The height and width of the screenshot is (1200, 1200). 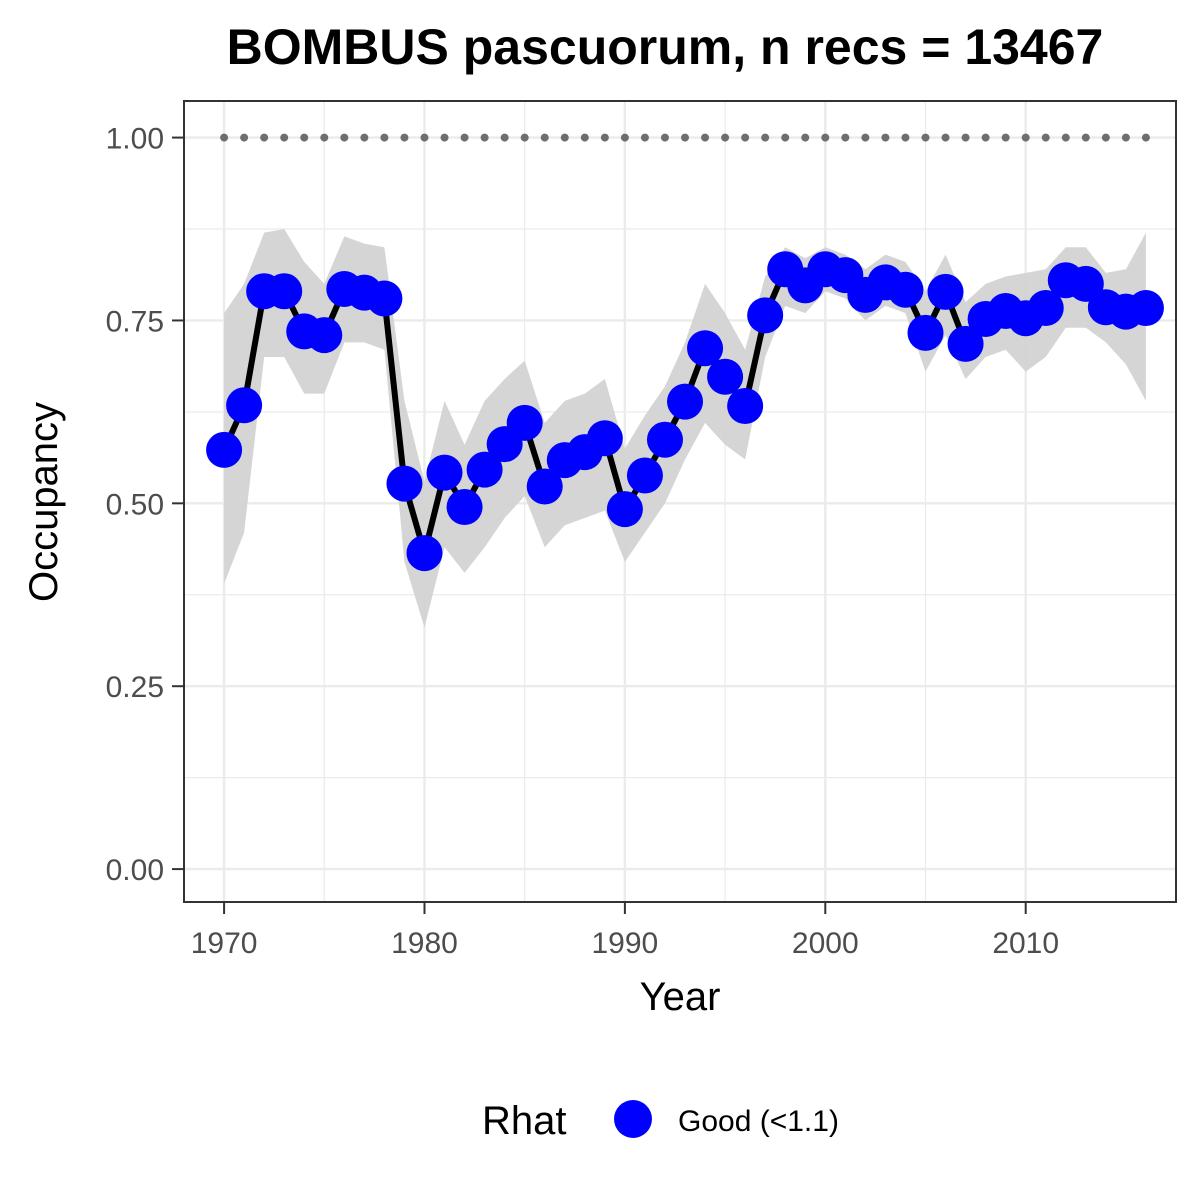 What do you see at coordinates (633, 1119) in the screenshot?
I see `legend-key-good` at bounding box center [633, 1119].